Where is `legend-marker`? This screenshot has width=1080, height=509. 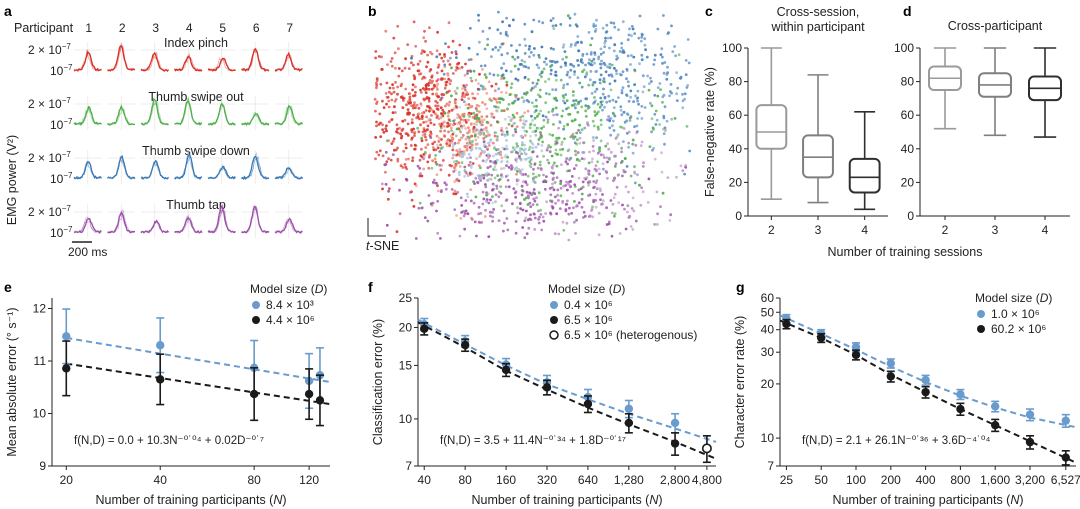 legend-marker is located at coordinates (256, 305).